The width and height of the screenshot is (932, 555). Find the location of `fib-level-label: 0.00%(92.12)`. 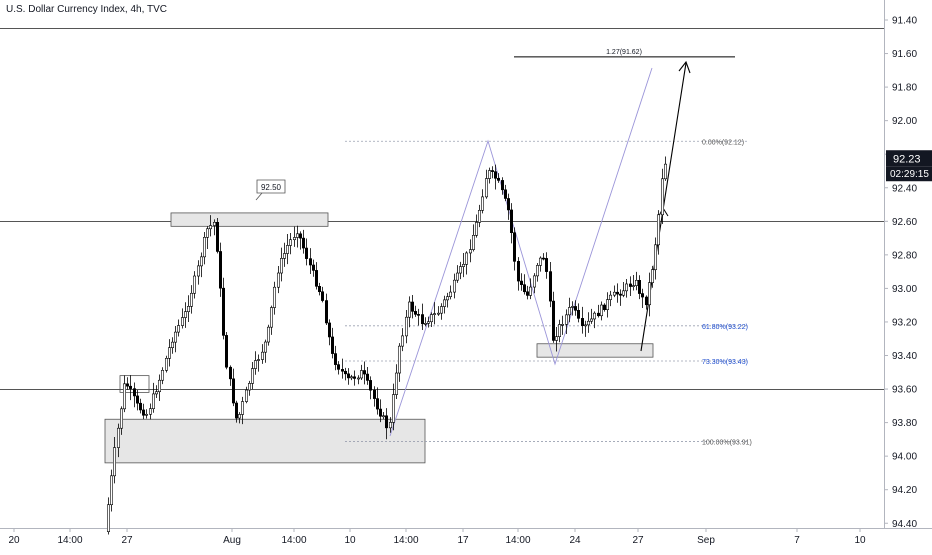

fib-level-label: 0.00%(92.12) is located at coordinates (723, 142).